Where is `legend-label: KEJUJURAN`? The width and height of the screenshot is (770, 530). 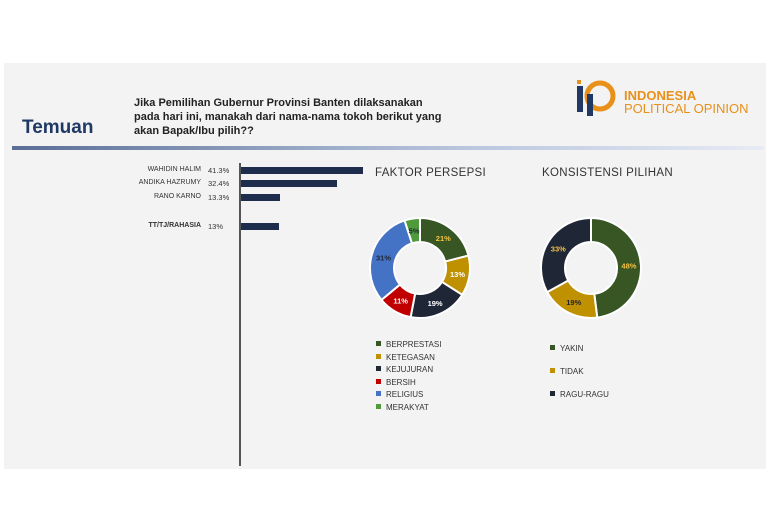
legend-label: KEJUJURAN is located at coordinates (410, 369).